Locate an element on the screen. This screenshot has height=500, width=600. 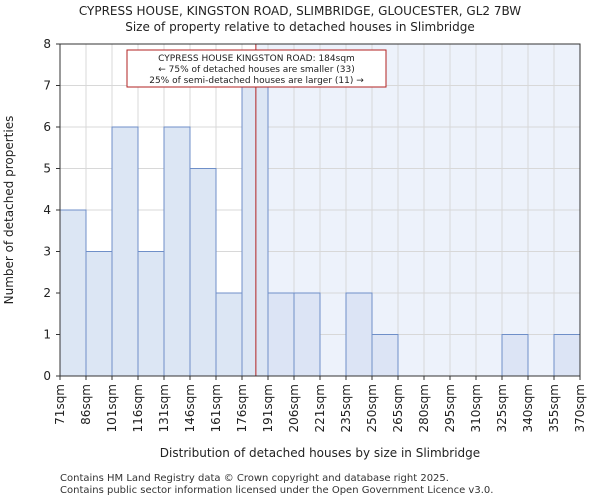
y-tick-label: 3 is located at coordinates (47, 252).